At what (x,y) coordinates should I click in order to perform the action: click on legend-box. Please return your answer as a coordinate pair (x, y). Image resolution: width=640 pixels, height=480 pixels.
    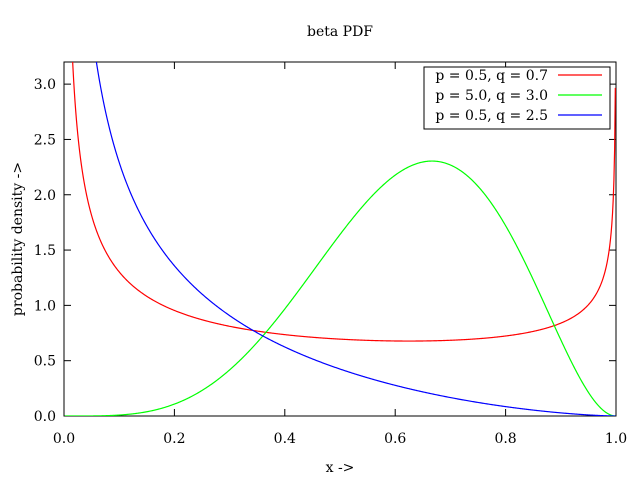
    Looking at the image, I should click on (517, 98).